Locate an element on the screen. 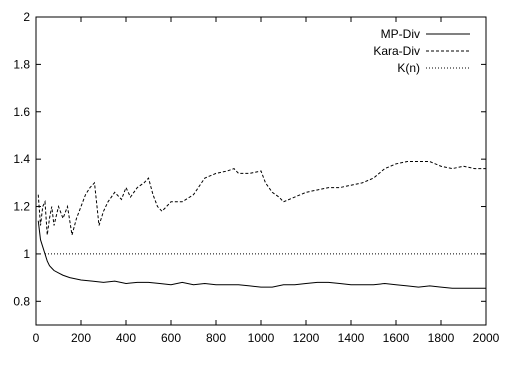 This screenshot has height=370, width=509. y-tick-label: 1.6 is located at coordinates (21, 112).